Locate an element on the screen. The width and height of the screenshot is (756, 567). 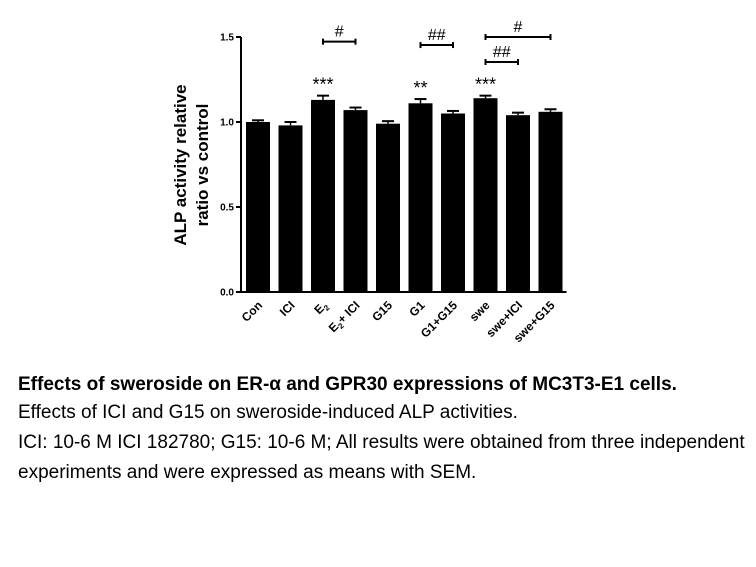
y-tick-label: 0.0 is located at coordinates (227, 293).